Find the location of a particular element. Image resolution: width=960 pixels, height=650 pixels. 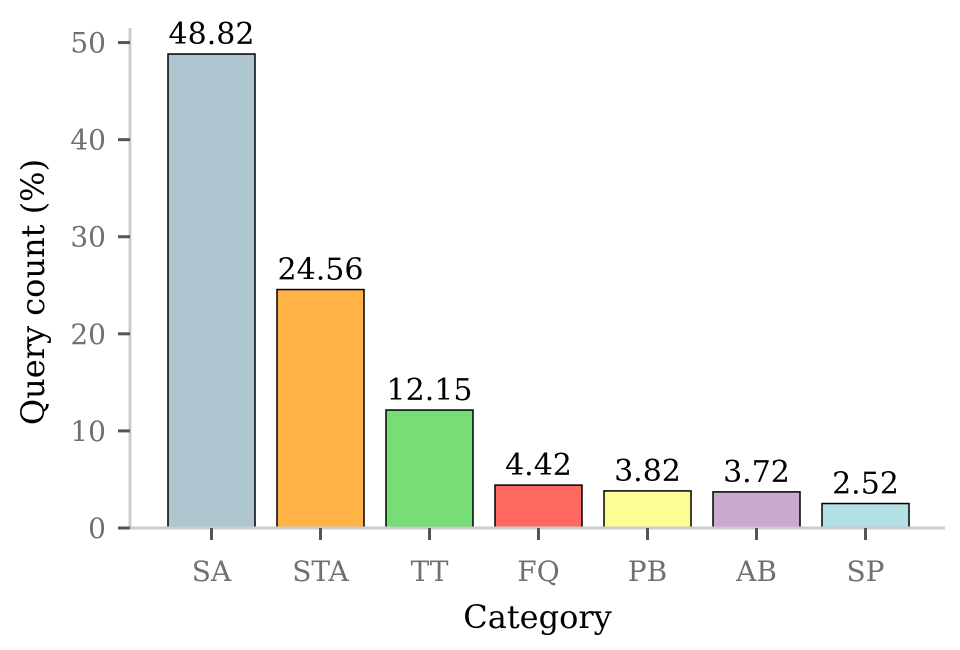

data-label-tt: 12.15 is located at coordinates (430, 390).